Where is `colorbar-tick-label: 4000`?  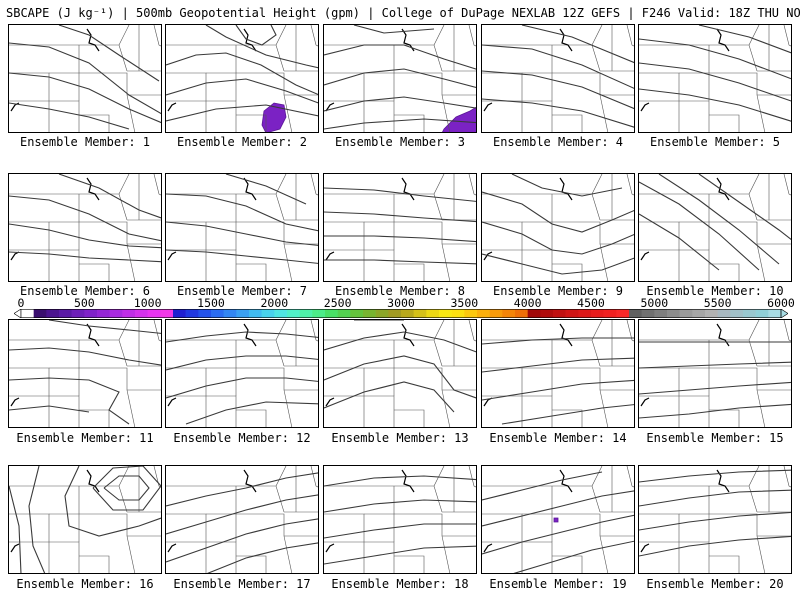
colorbar-tick-label: 4000 is located at coordinates (527, 303).